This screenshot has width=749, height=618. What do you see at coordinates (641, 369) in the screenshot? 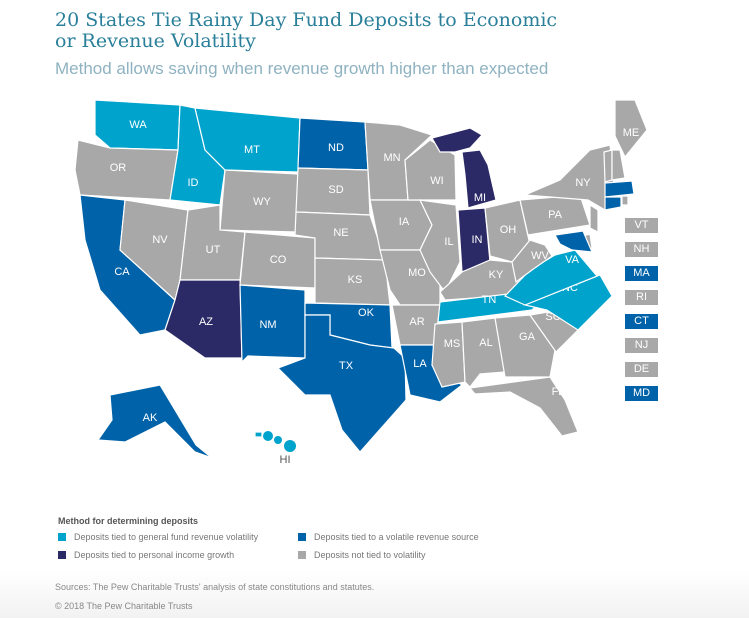
I see `state-box-de: DE` at bounding box center [641, 369].